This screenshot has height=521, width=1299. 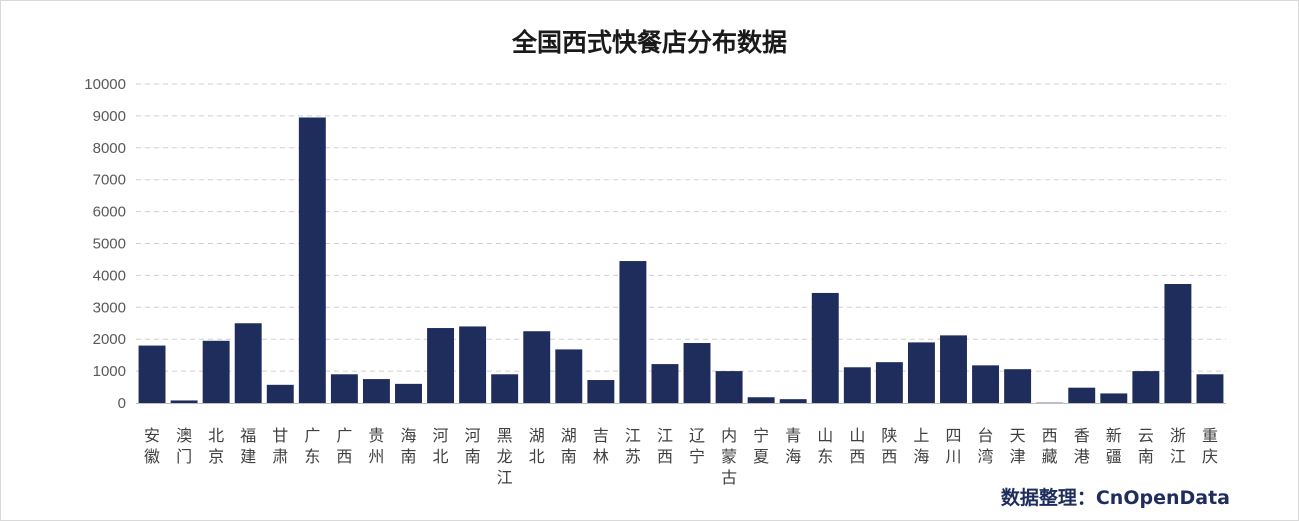 What do you see at coordinates (105, 84) in the screenshot?
I see `y-tick-label: 10000` at bounding box center [105, 84].